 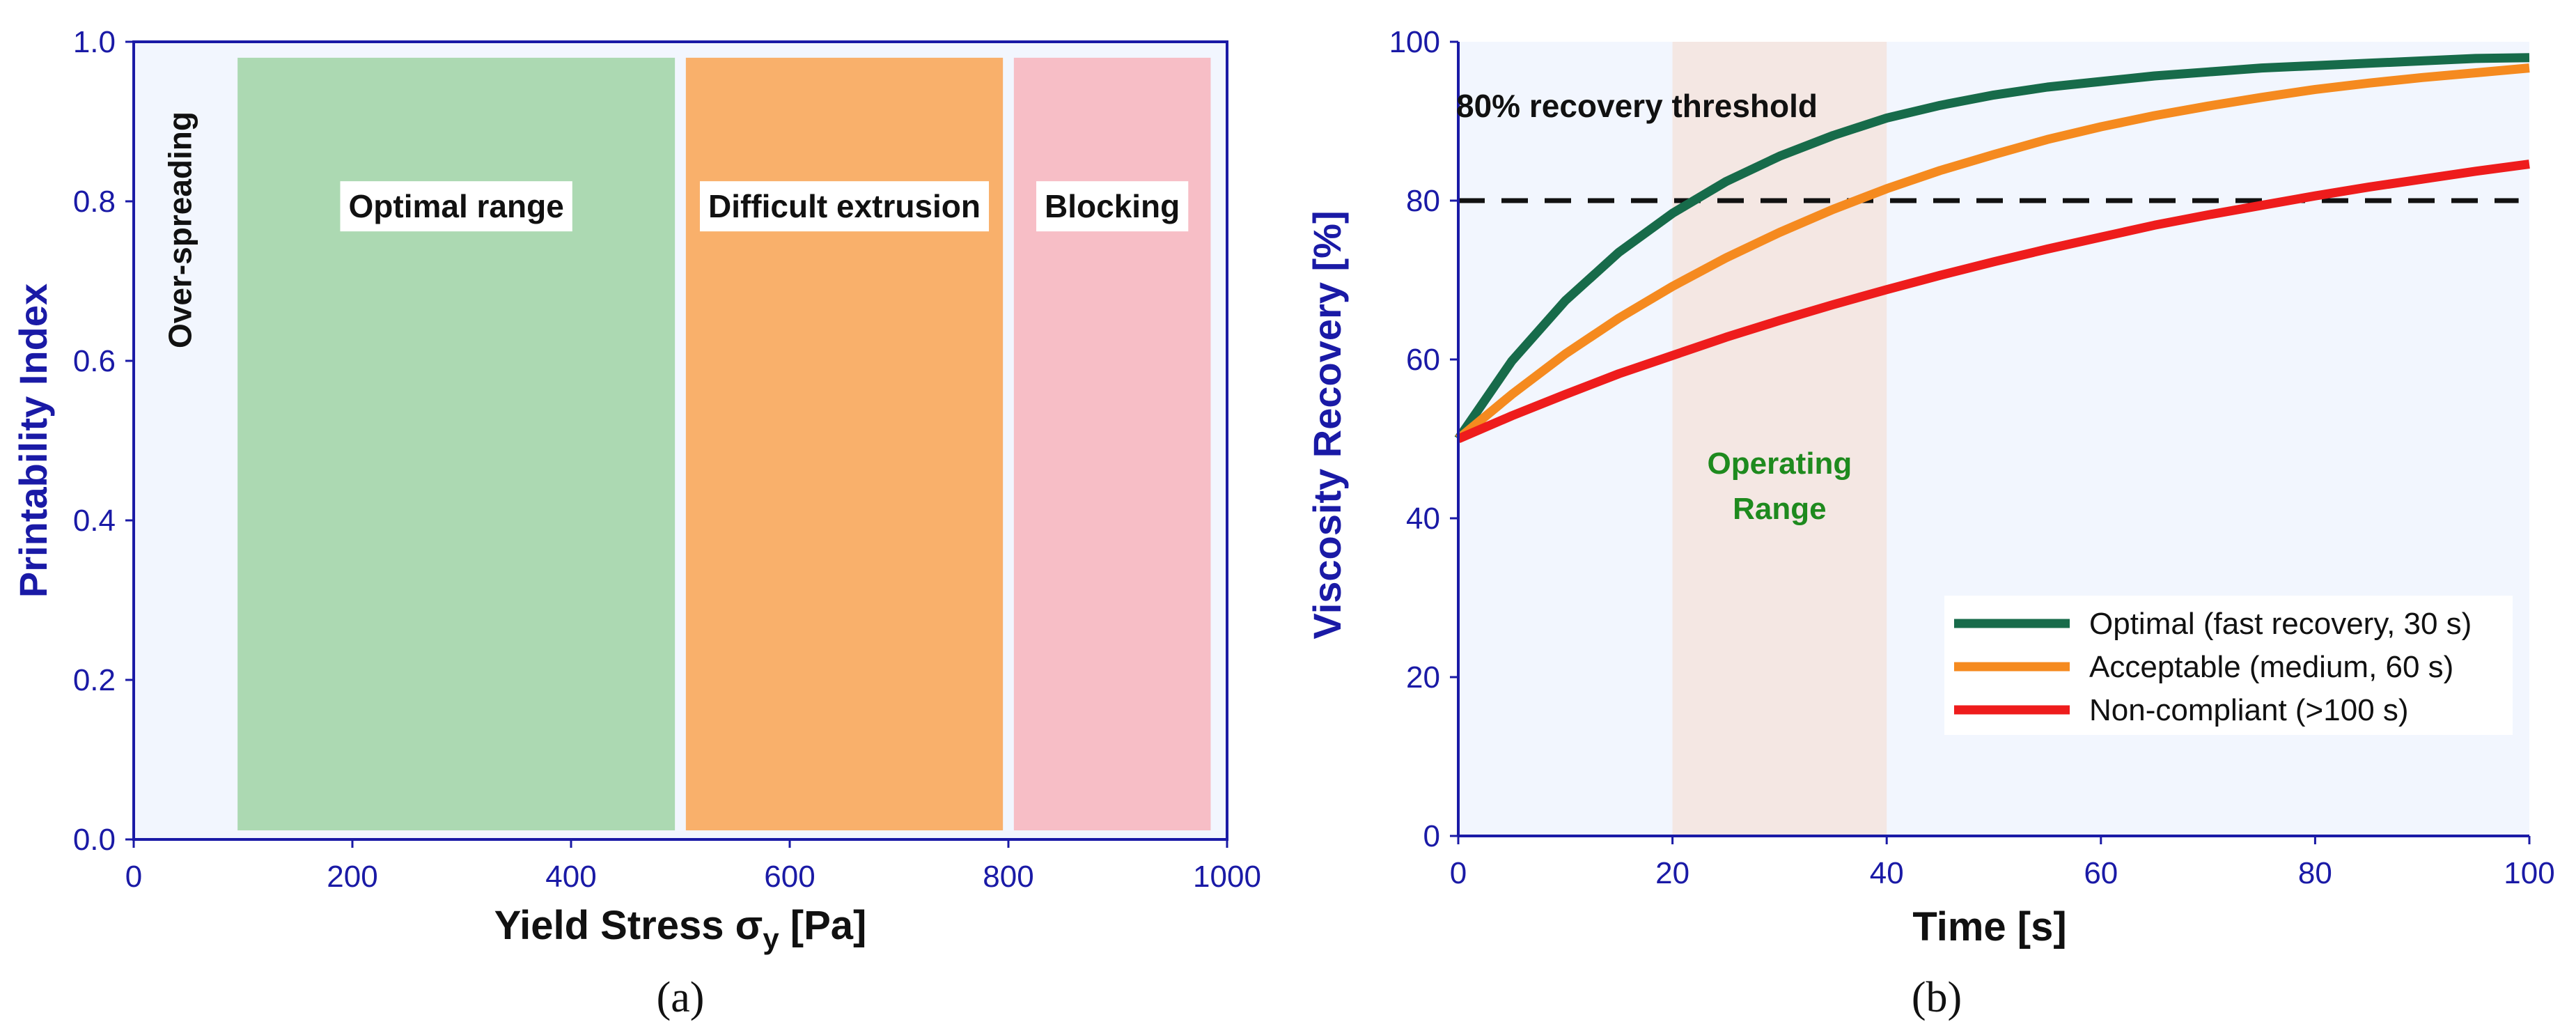 I want to click on region-blocking, so click(x=1112, y=443).